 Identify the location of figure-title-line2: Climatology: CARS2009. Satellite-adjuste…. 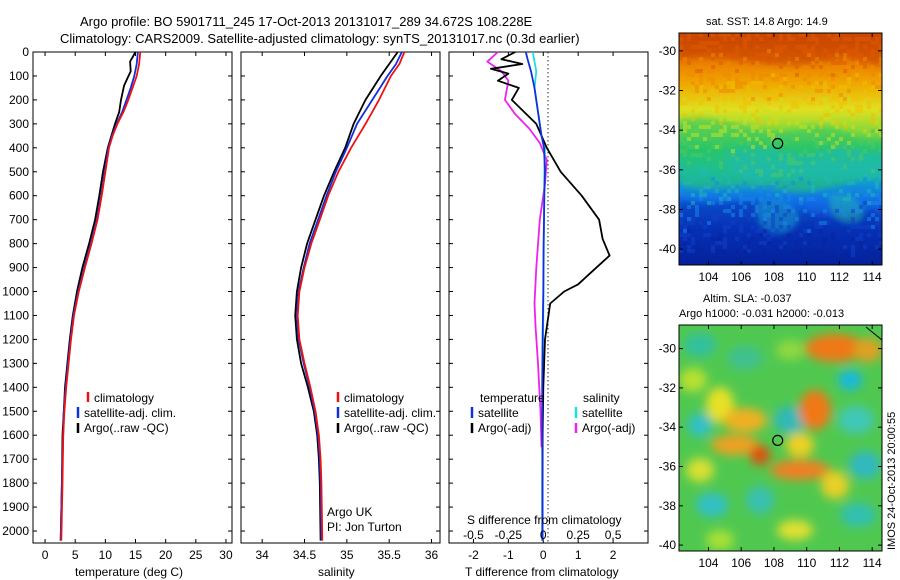
(320, 38).